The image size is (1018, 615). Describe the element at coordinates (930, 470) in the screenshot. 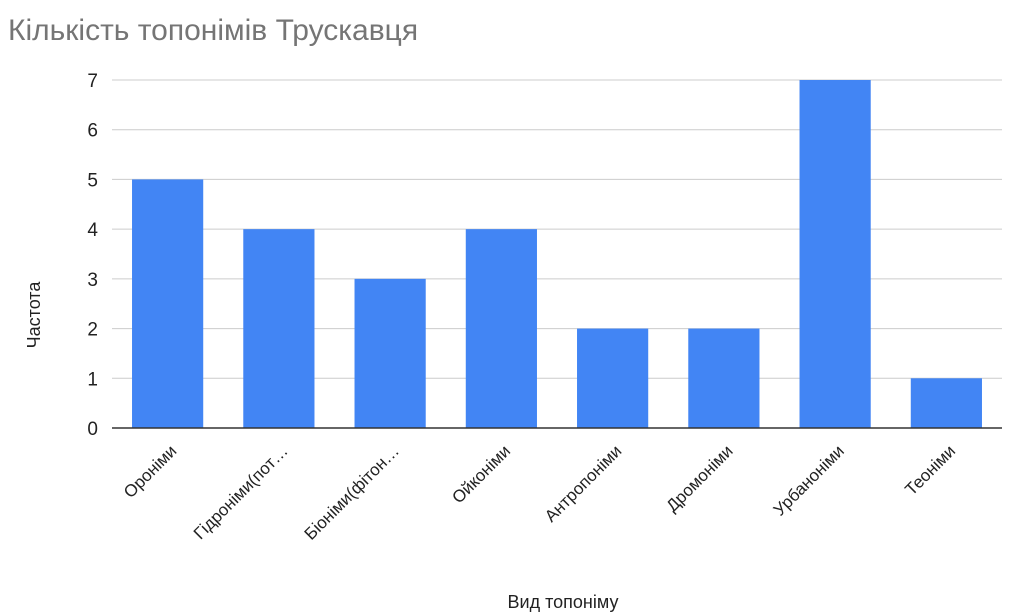

I see `x-tick-label: Теоніми` at that location.